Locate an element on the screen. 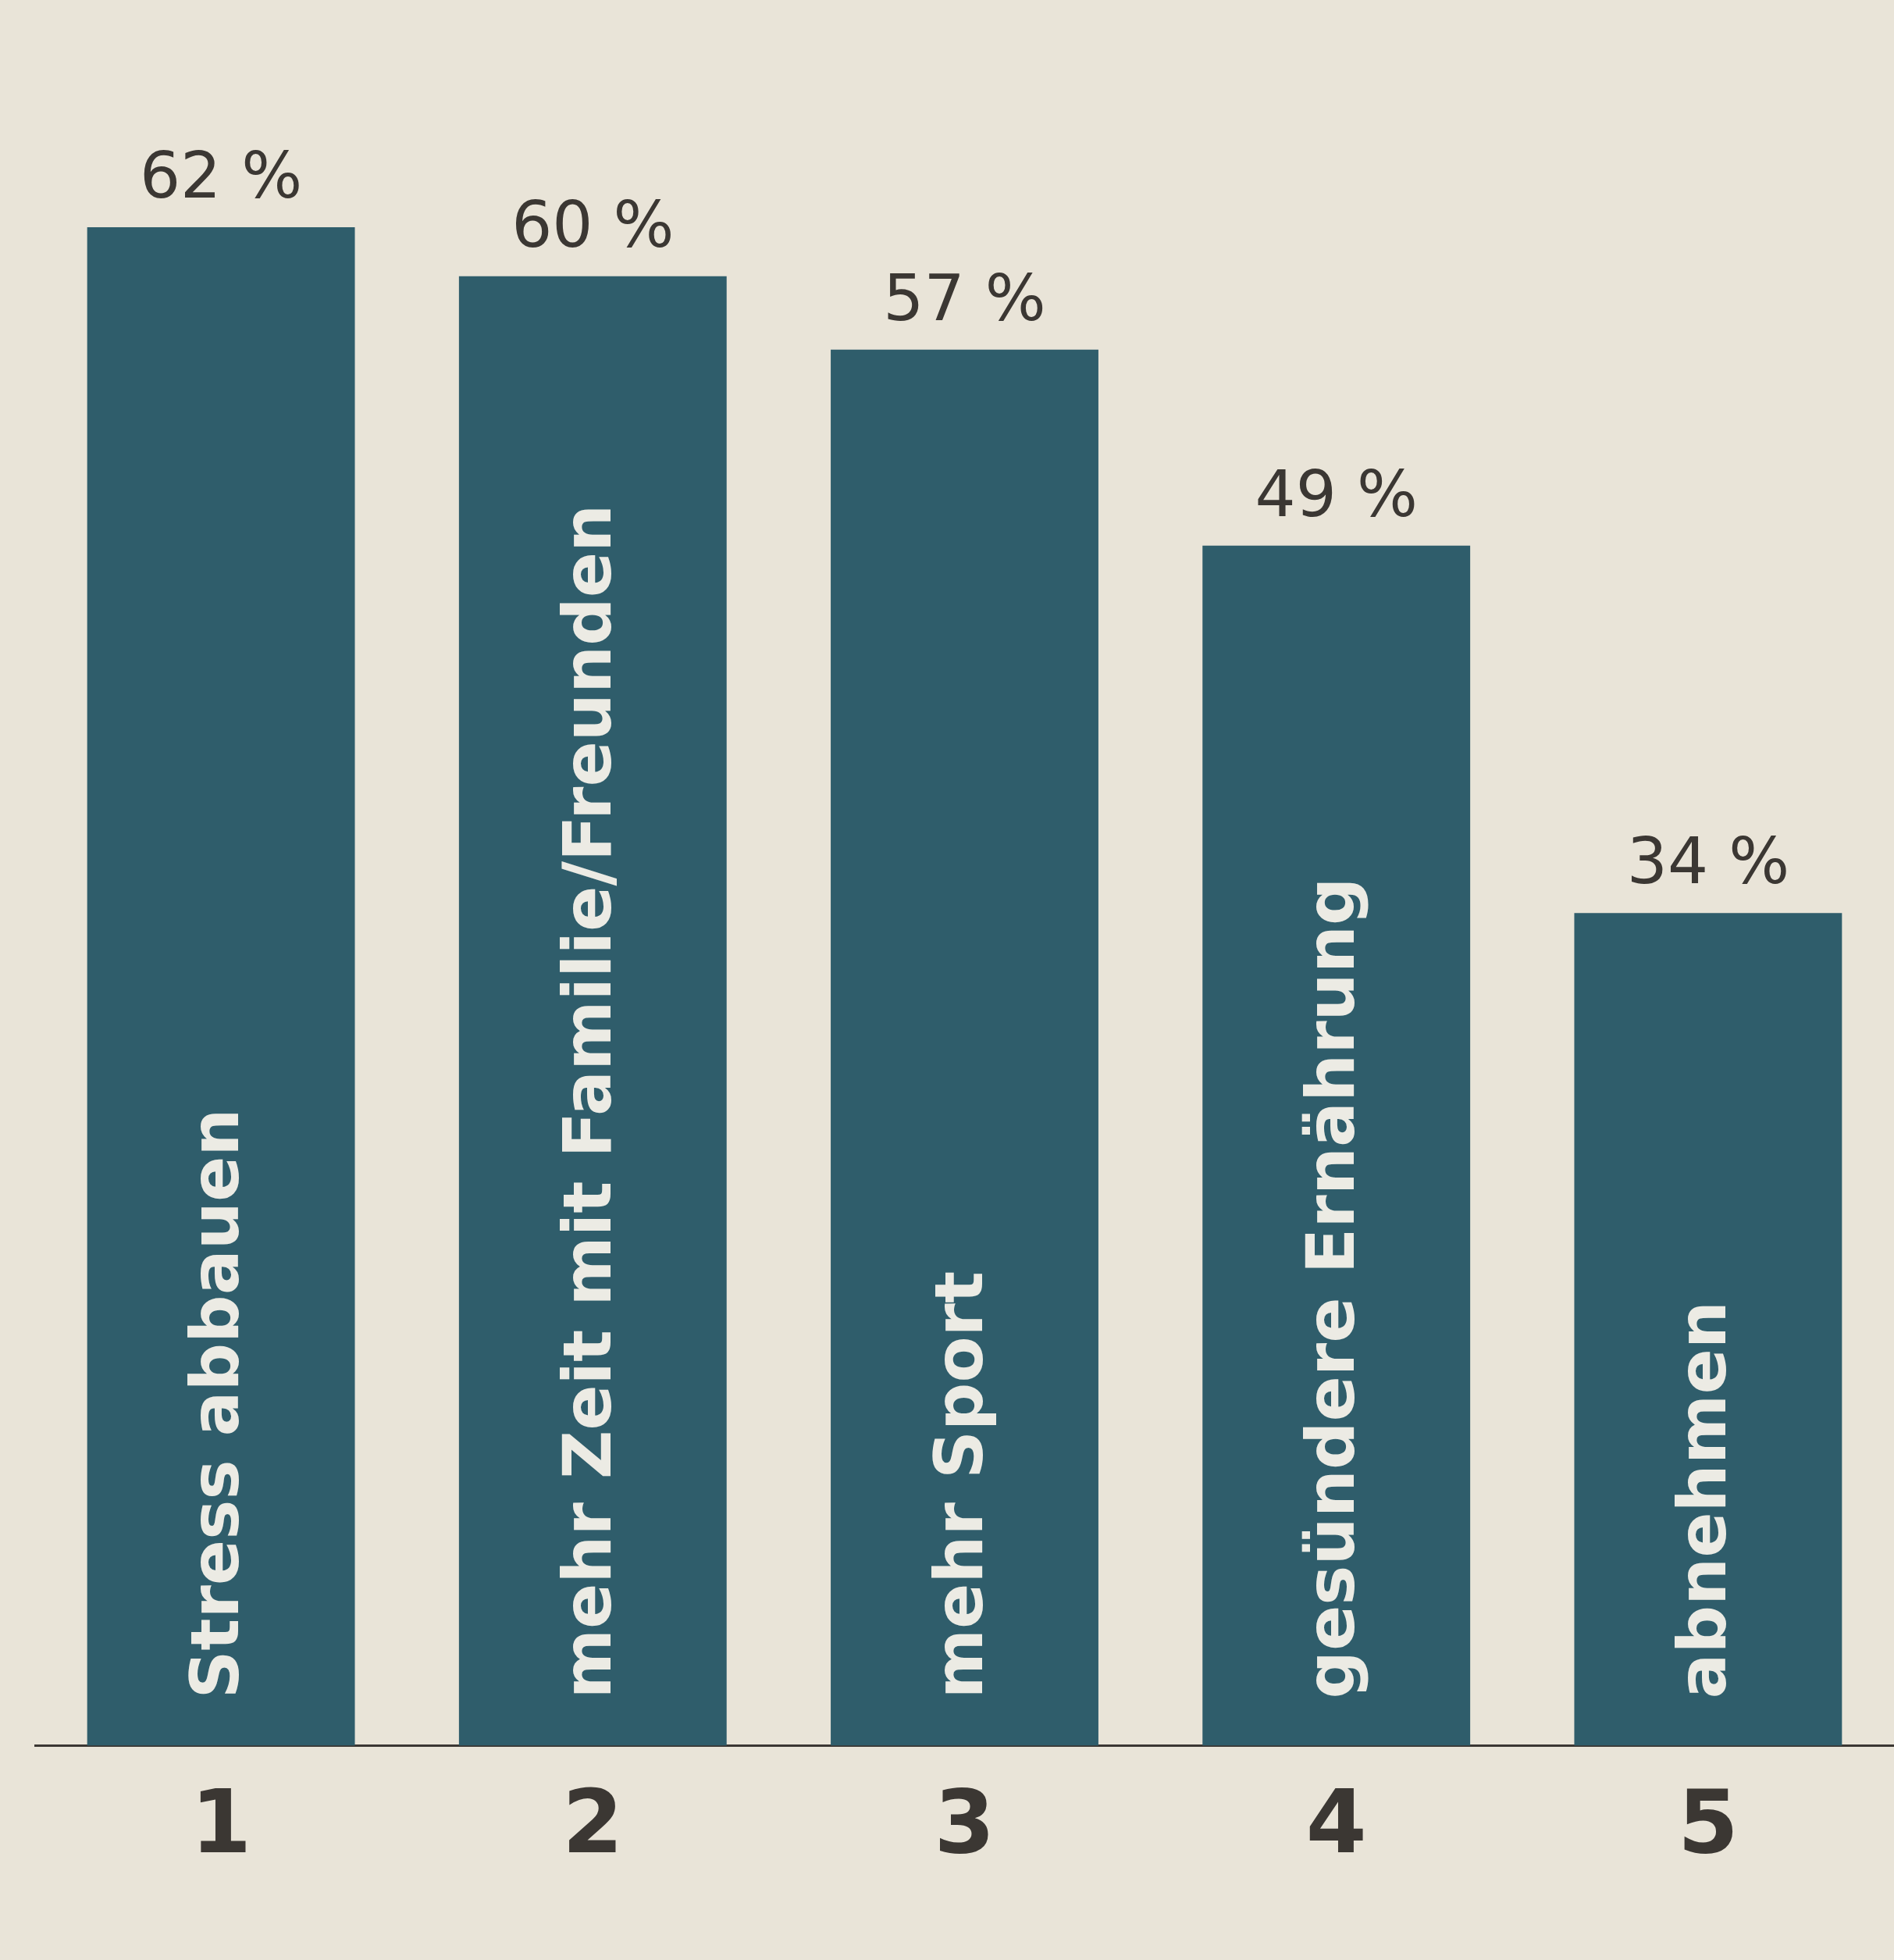 The width and height of the screenshot is (1894, 1960). x-tick-label: 5 is located at coordinates (1708, 1821).